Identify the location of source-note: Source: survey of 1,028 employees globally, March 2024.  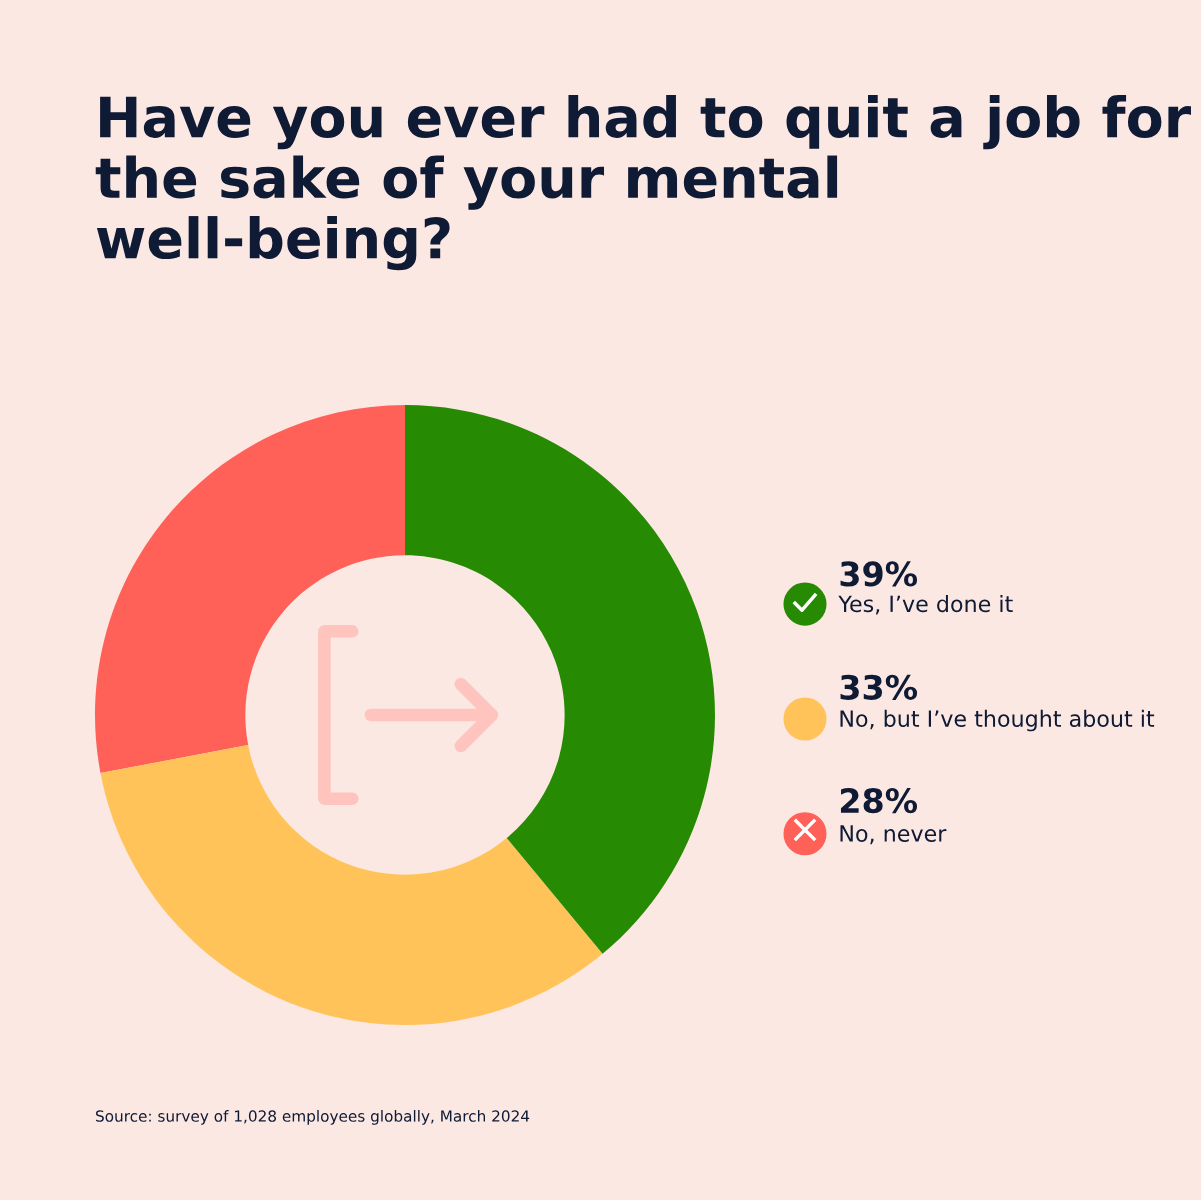
(313, 1117).